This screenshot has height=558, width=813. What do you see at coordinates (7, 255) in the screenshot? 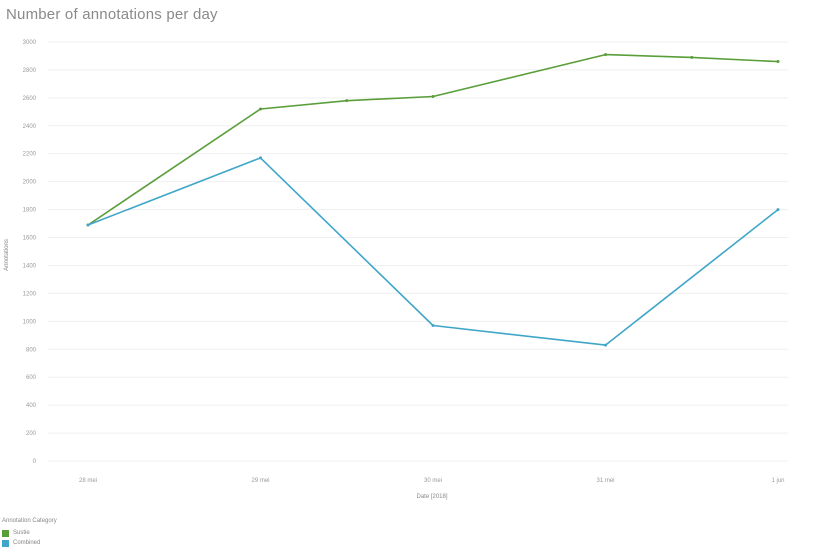
I see `y-axis-title: Annotations` at bounding box center [7, 255].